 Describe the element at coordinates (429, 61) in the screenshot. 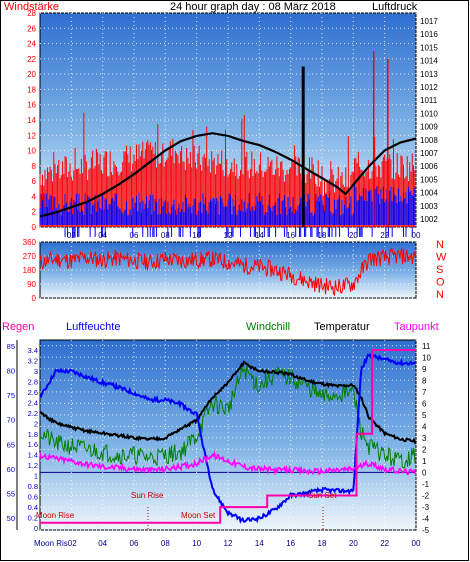

I see `pressure-tick-label: 1014` at that location.